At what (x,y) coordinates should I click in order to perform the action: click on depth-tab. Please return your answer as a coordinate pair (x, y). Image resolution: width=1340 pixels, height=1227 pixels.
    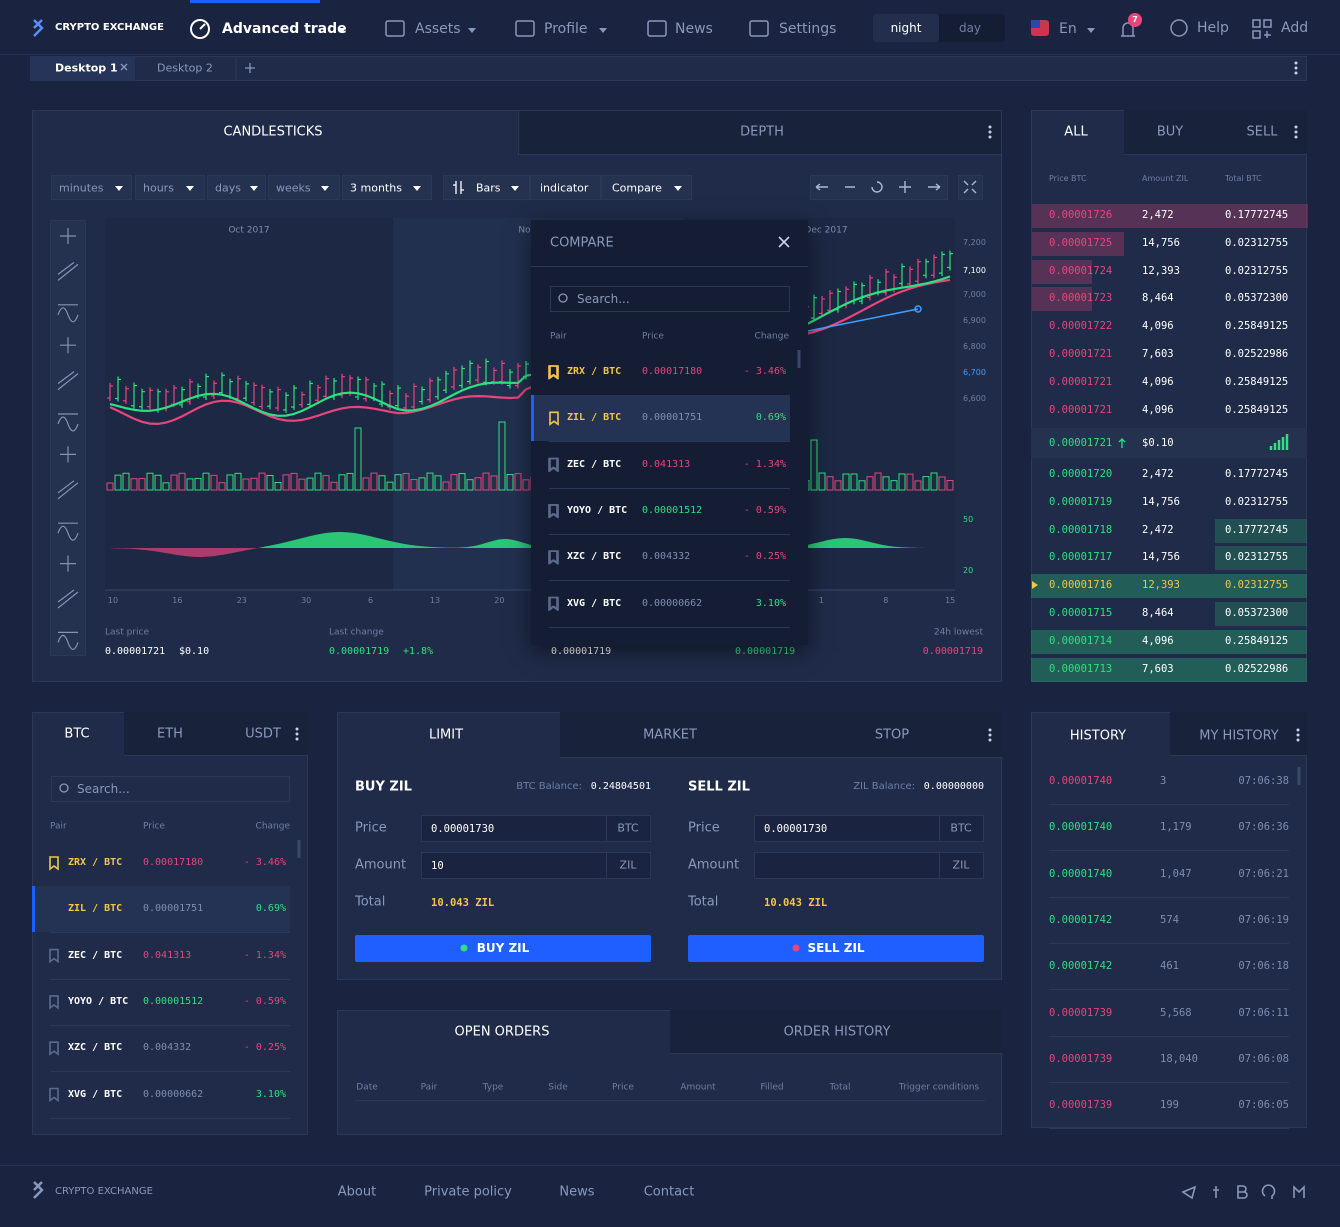
    Looking at the image, I should click on (760, 132).